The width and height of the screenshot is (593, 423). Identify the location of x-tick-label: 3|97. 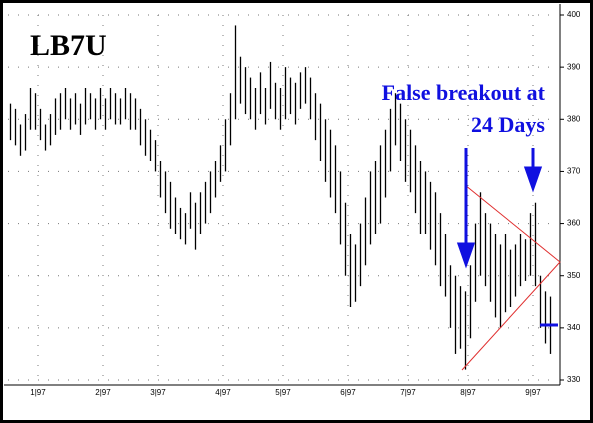
(158, 392).